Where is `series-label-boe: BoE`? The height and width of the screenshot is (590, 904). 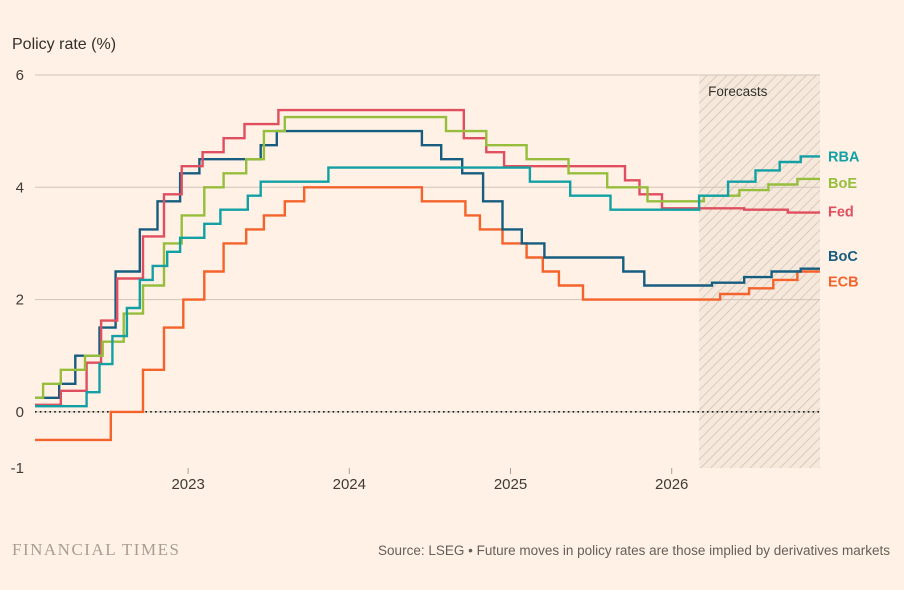
series-label-boe: BoE is located at coordinates (842, 184).